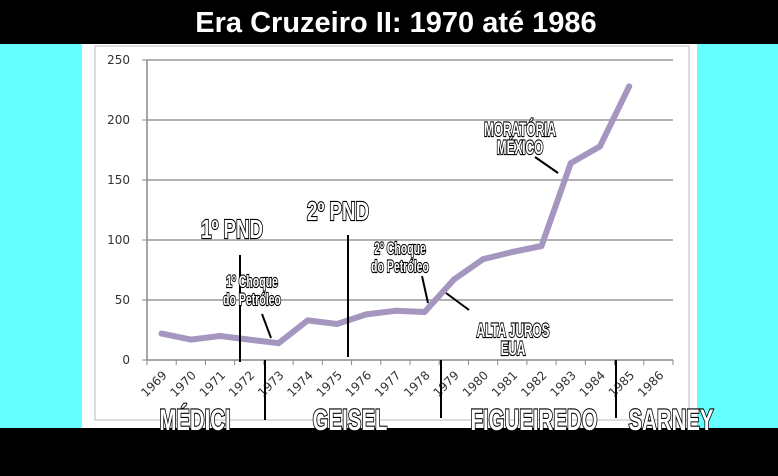  I want to click on choque2-label-line2: do Petróleo, so click(400, 265).